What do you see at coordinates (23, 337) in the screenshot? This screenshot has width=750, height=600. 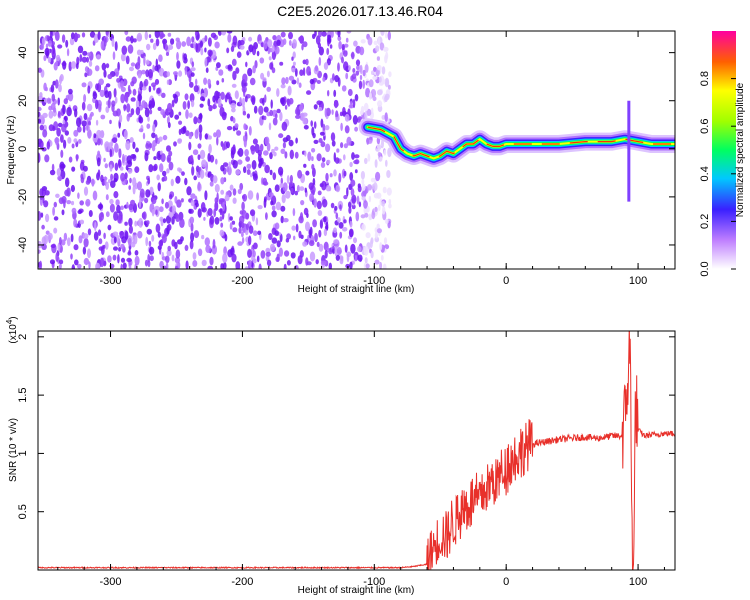 I see `y-tick-label: 2` at bounding box center [23, 337].